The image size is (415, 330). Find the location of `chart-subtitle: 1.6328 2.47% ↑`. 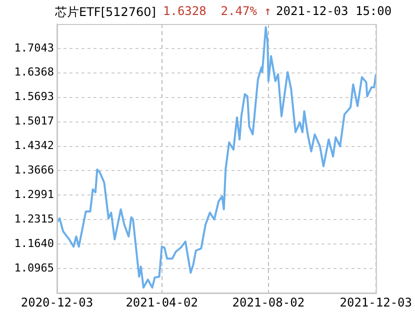

chart-subtitle: 1.6328 2.47% ↑ is located at coordinates (217, 11).